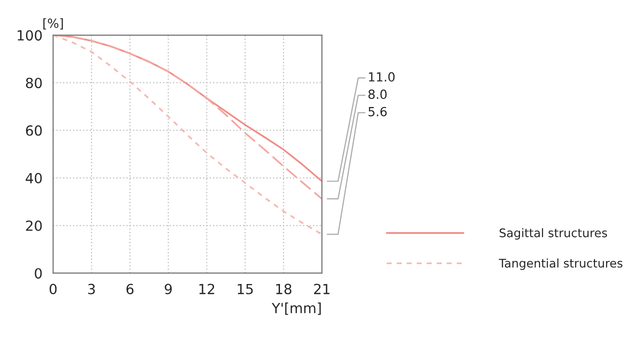  I want to click on text: Tangential structures, so click(560, 264).